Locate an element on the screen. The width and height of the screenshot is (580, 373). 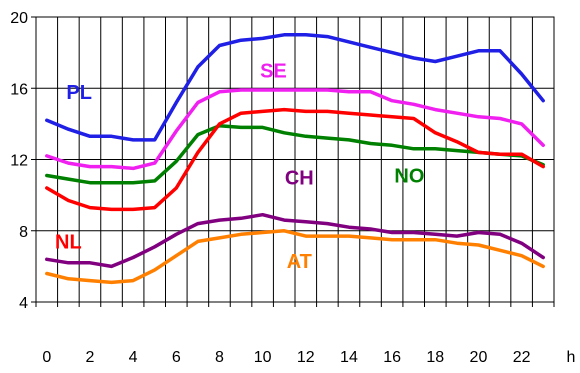
y-tick-label: 12 is located at coordinates (19, 161).